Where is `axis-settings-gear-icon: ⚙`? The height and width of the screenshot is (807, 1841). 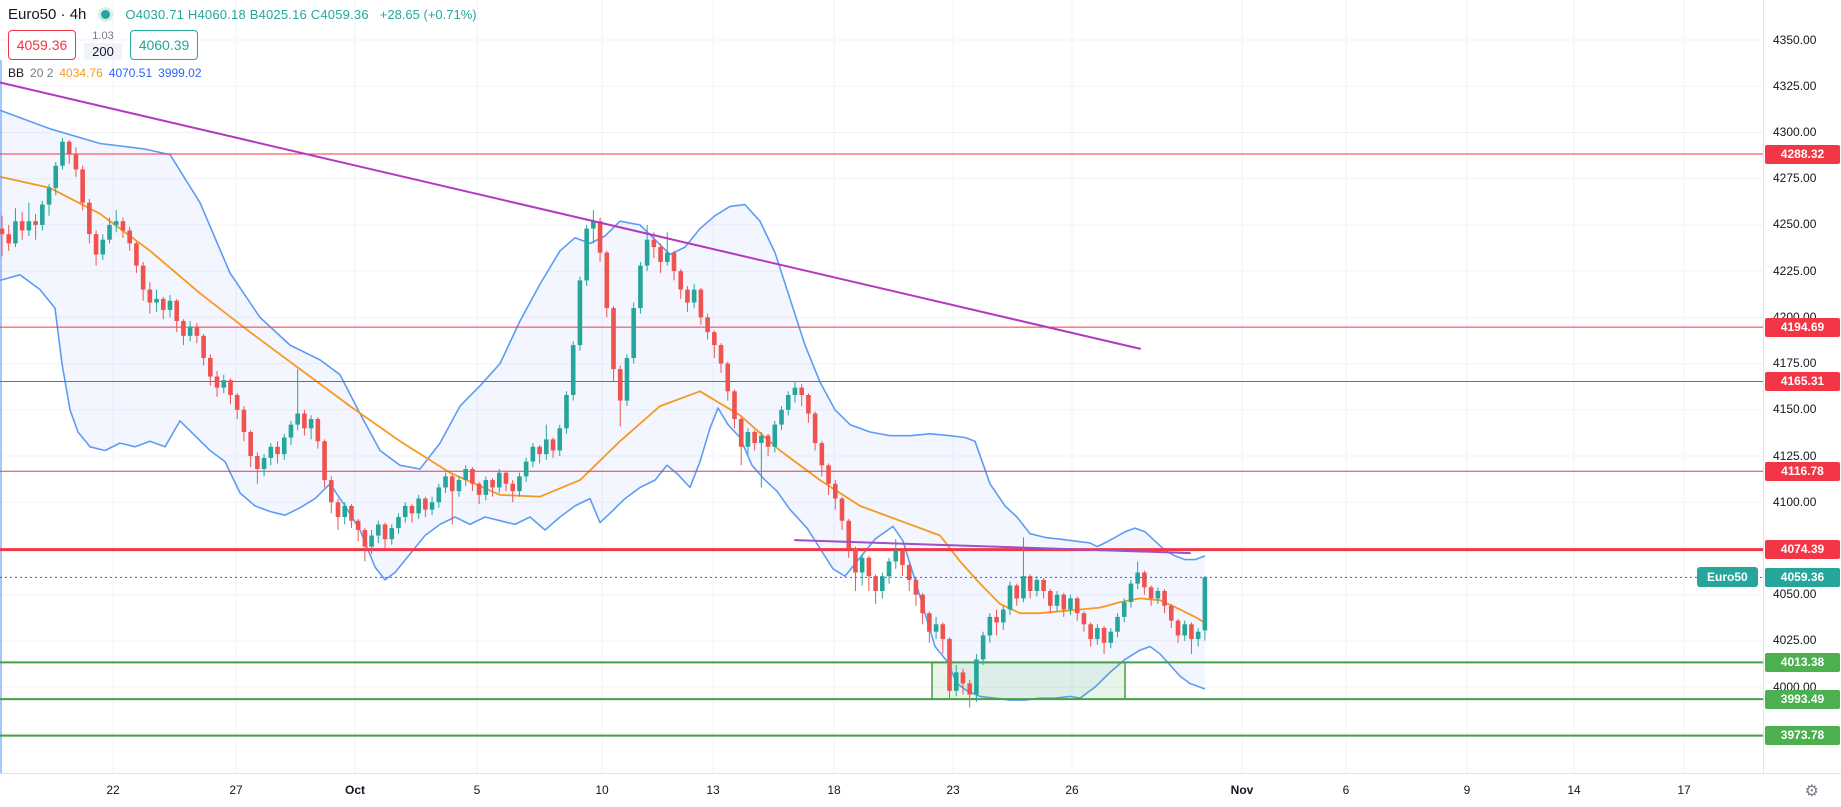 axis-settings-gear-icon: ⚙ is located at coordinates (1811, 791).